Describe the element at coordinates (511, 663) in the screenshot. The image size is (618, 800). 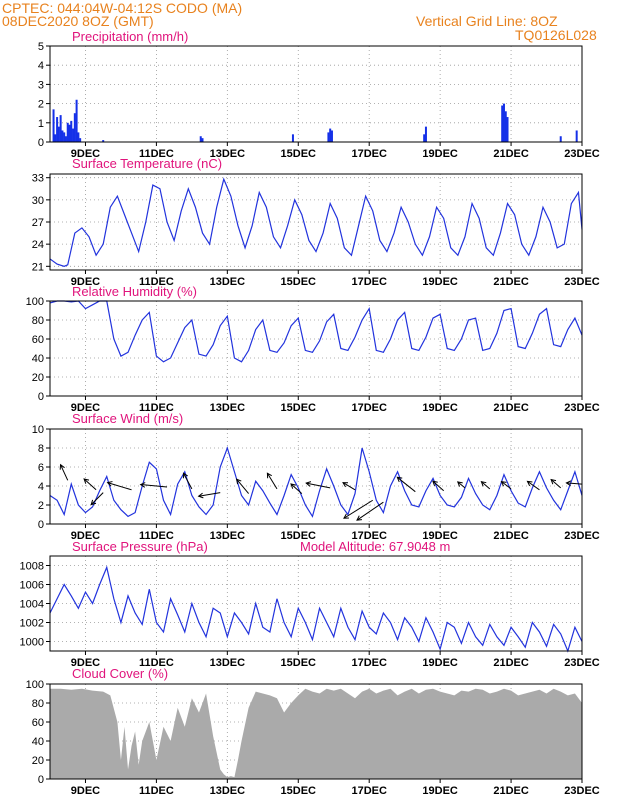
I see `pres-xtick-label: 21DEC` at that location.